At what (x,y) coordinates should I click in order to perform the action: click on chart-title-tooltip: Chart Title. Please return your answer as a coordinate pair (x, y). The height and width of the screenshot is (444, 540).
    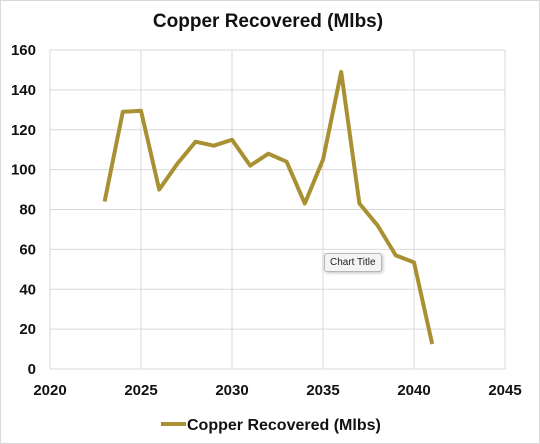
    Looking at the image, I should click on (353, 262).